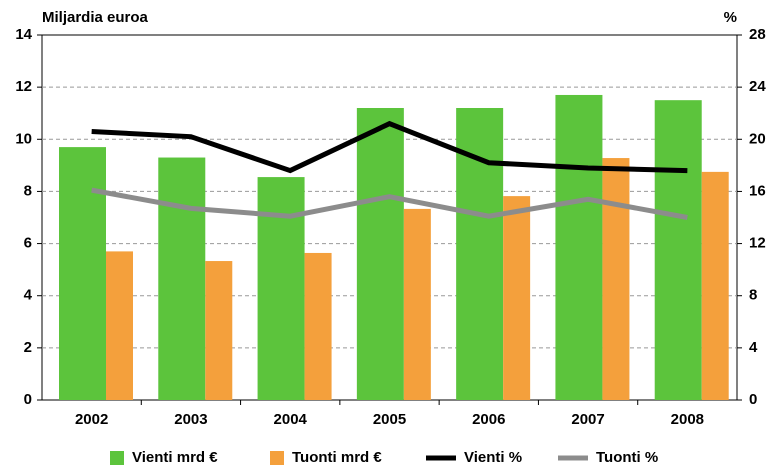  Describe the element at coordinates (493, 457) in the screenshot. I see `legend-label: Vienti %` at that location.